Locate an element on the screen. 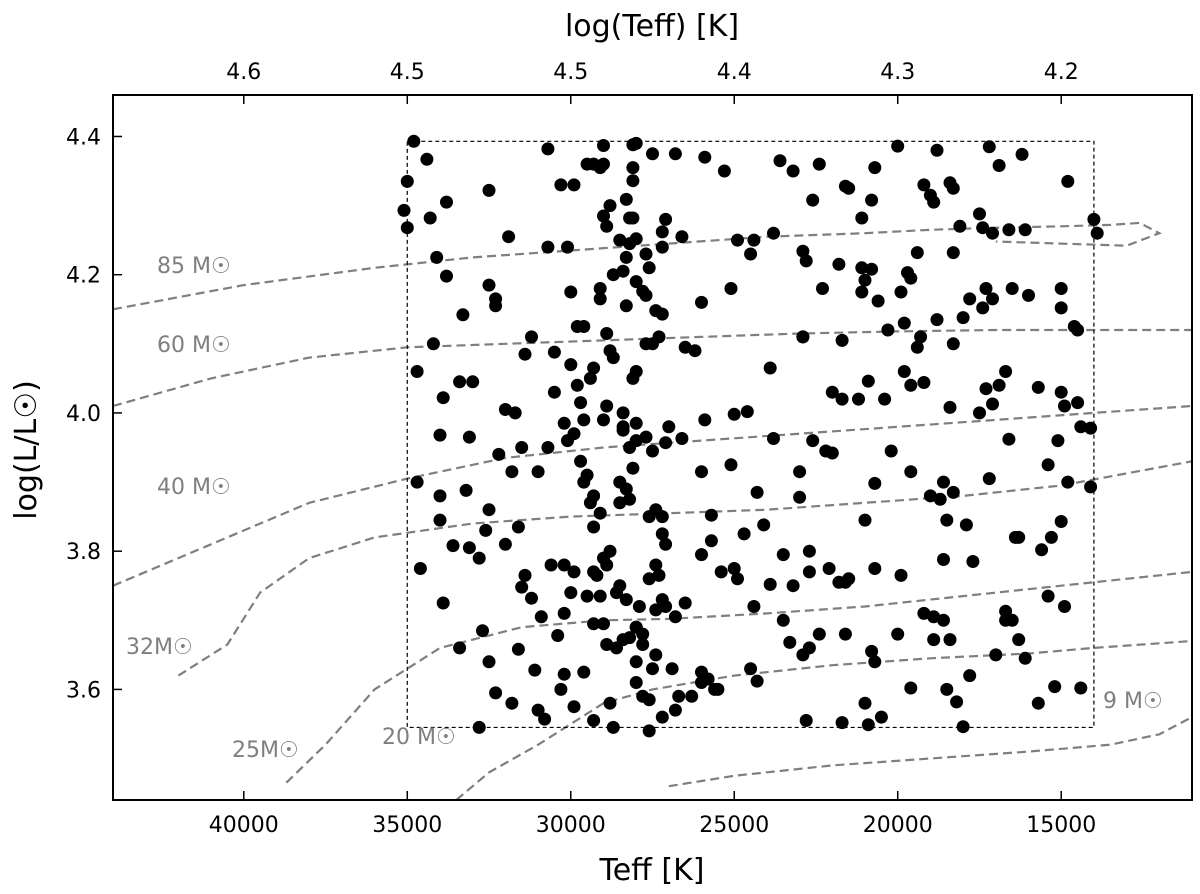  x-tick-label: 25000 is located at coordinates (734, 825).